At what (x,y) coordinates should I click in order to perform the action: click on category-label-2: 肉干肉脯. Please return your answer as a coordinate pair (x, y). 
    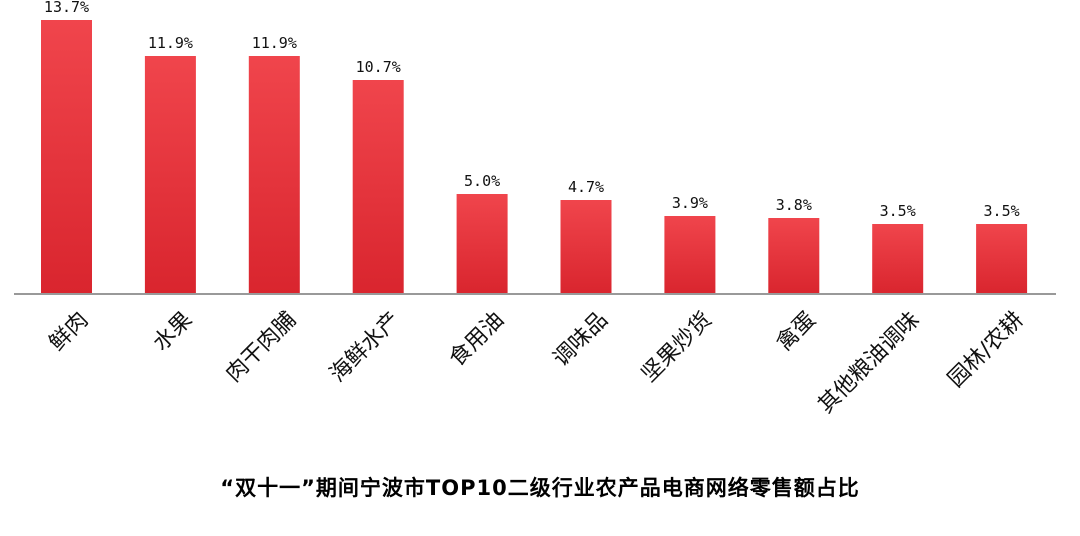
    Looking at the image, I should click on (261, 347).